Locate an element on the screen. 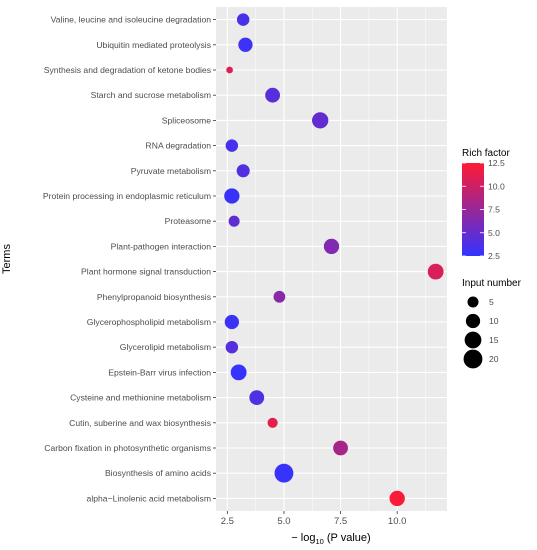  y-tick-label: Pyruvate metabolism is located at coordinates (171, 171).